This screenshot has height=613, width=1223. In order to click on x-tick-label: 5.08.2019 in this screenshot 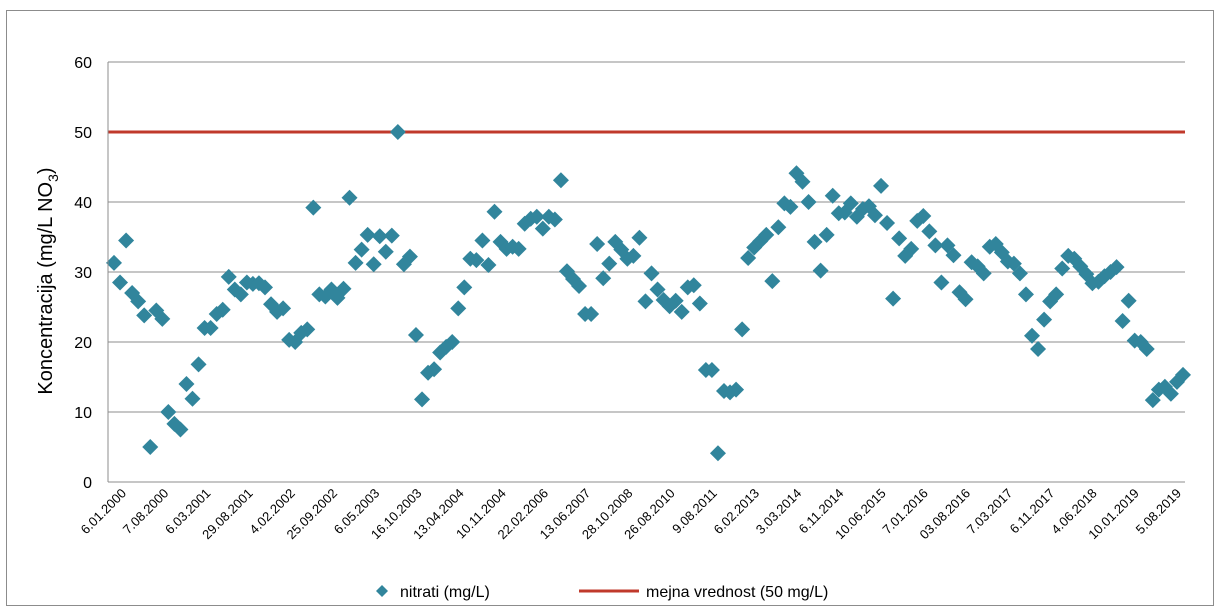, I will do `click(1159, 512)`.